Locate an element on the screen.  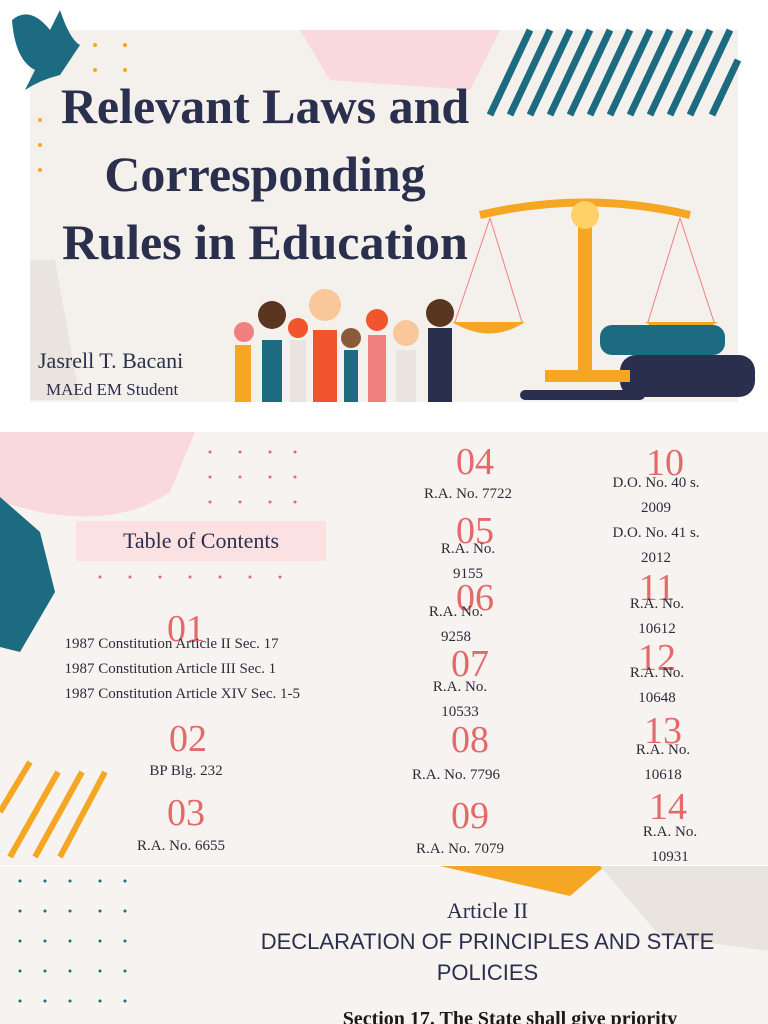
toc-entry: R.A. No. 10648 is located at coordinates (657, 685).